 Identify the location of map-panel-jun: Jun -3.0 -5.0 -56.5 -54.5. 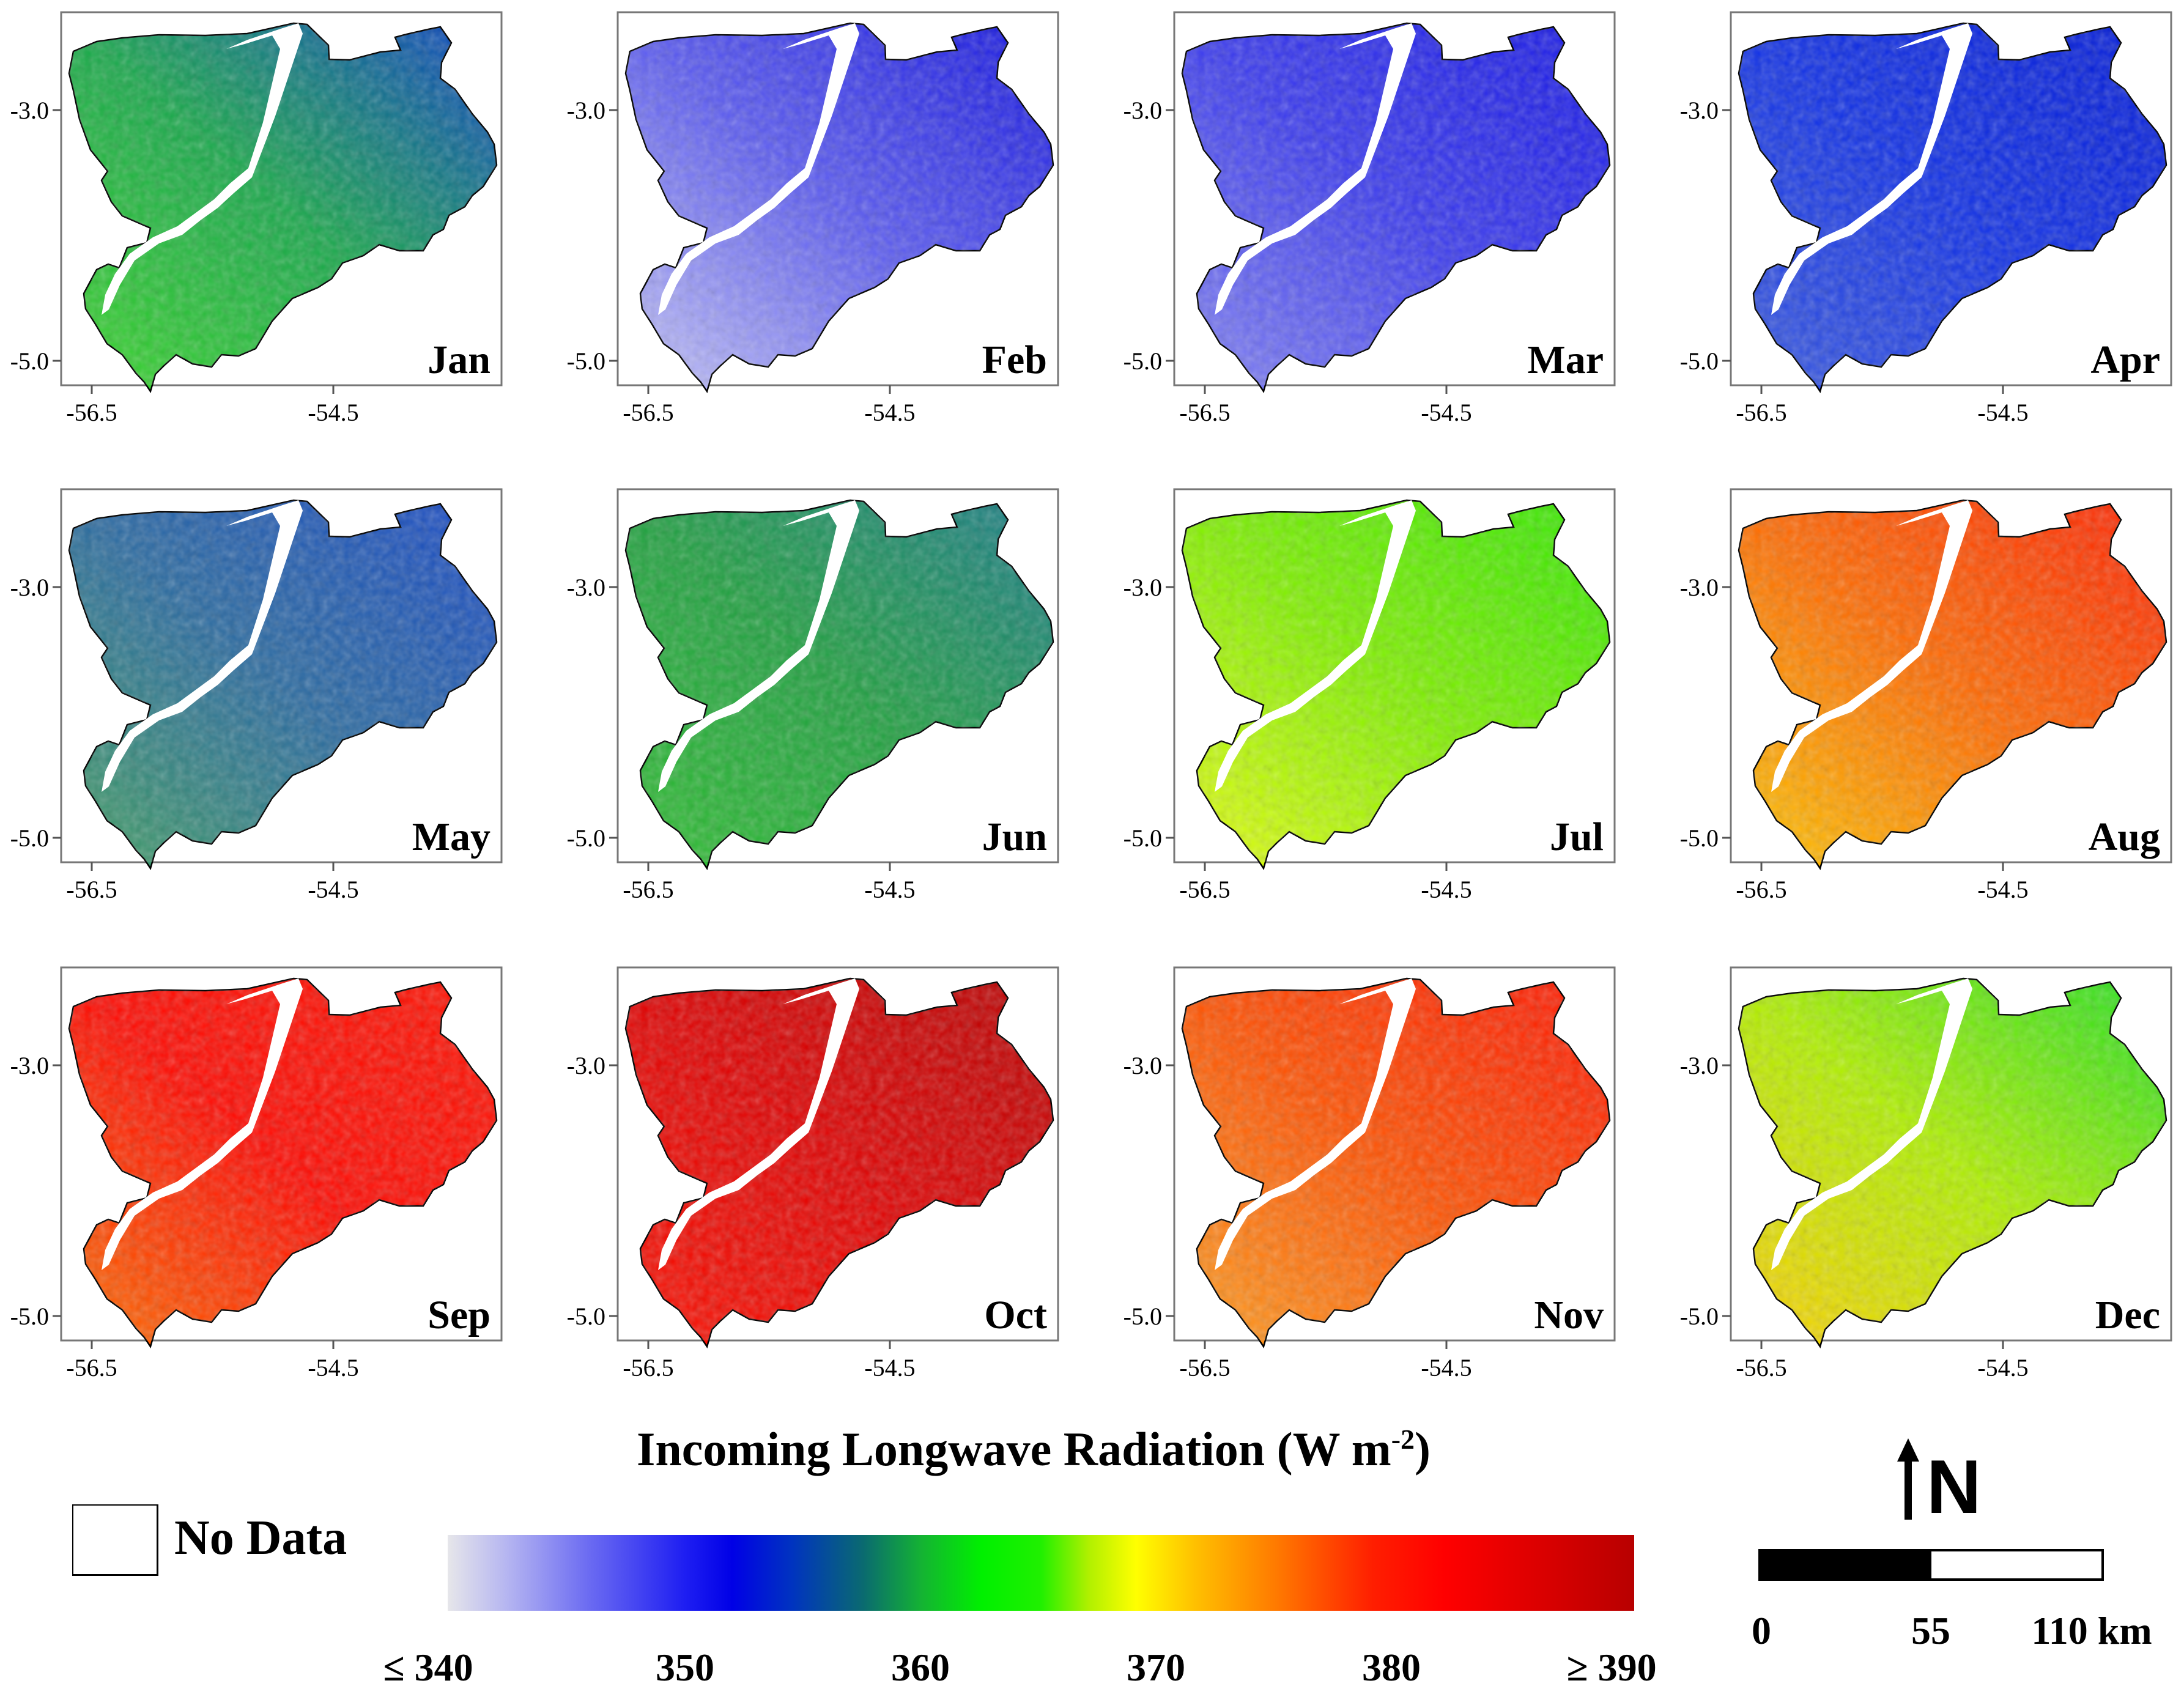
(813, 695).